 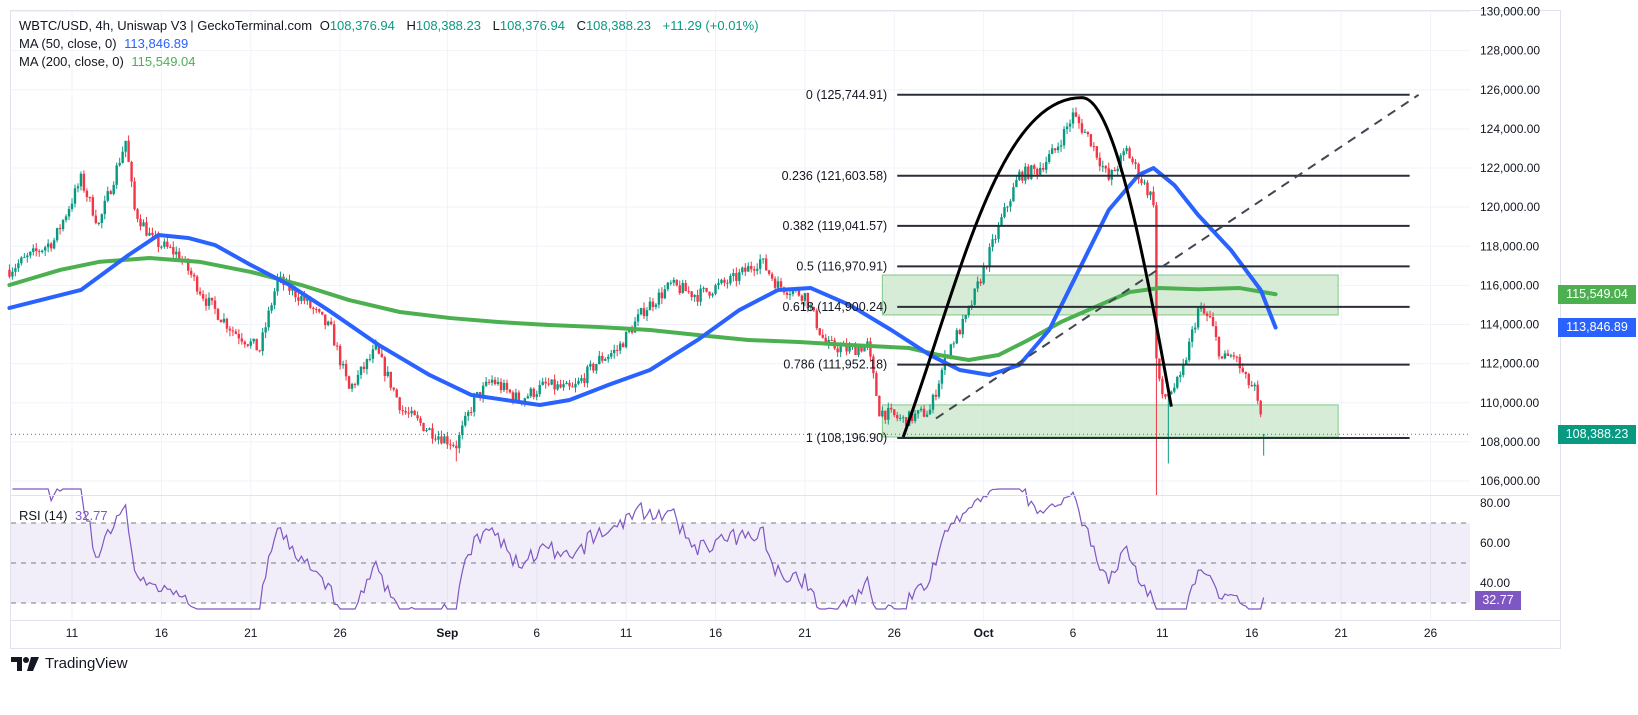 What do you see at coordinates (109, 62) in the screenshot?
I see `ma200-legend: MA (200, close, 0) 115,549.04` at bounding box center [109, 62].